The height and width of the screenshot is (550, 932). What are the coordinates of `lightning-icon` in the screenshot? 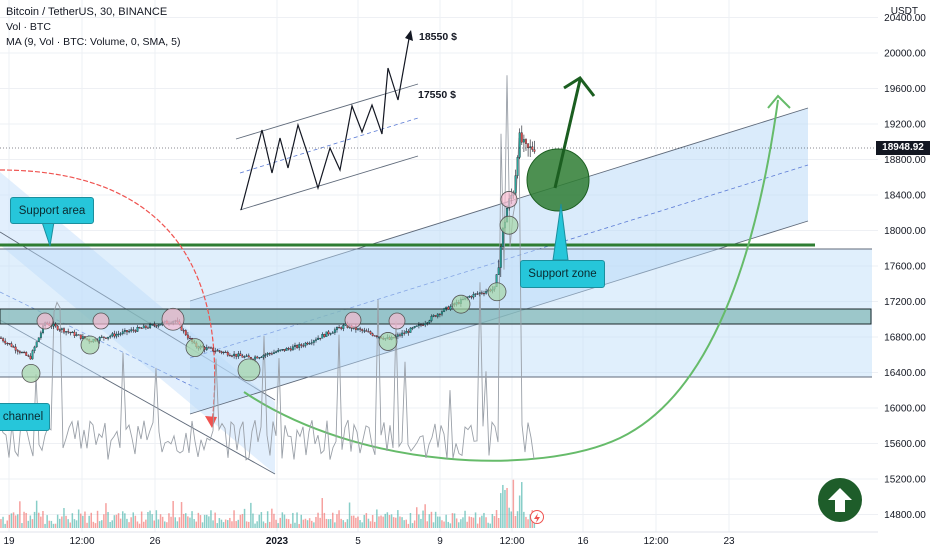 It's located at (537, 517).